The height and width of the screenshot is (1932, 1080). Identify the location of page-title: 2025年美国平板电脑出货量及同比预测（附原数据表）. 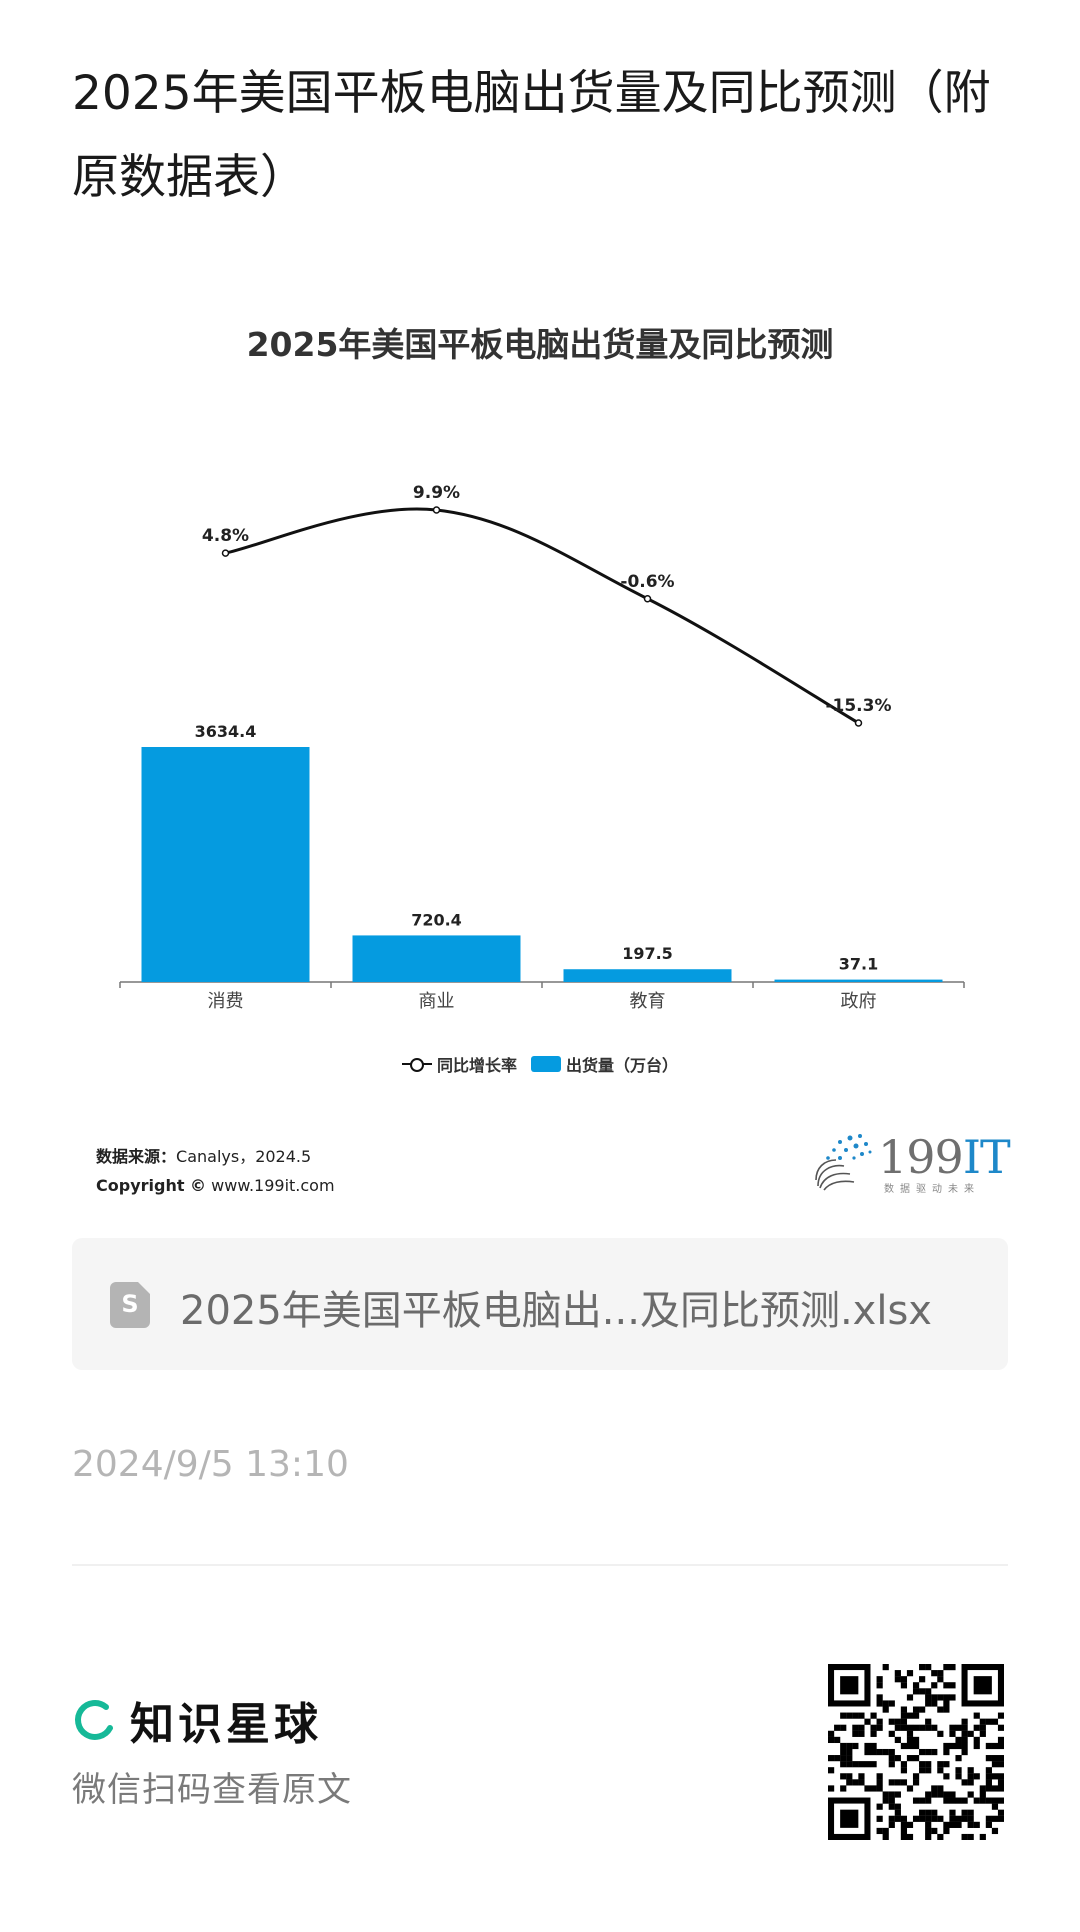
(531, 135).